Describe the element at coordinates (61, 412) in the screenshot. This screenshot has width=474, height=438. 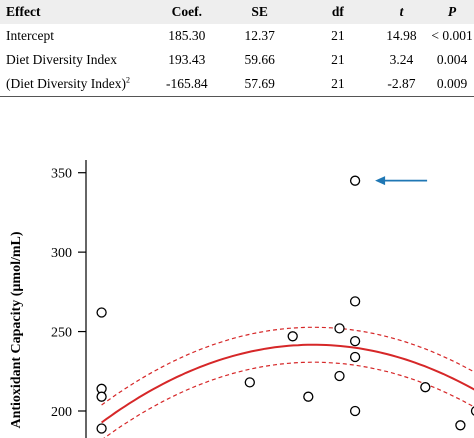
I see `y-tick-label: 200` at that location.